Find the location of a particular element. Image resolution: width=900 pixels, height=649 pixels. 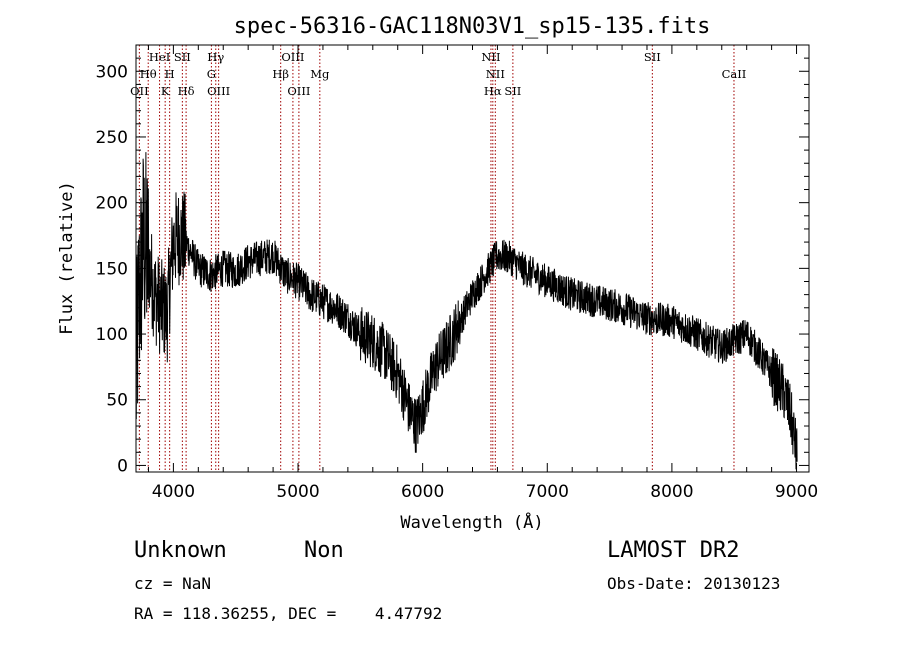

x-tick-label: 5000 is located at coordinates (297, 492).